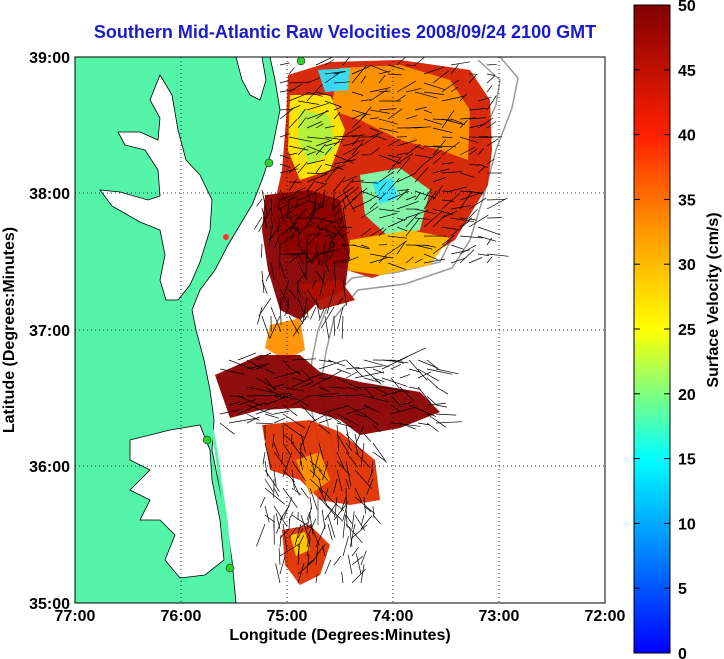  Describe the element at coordinates (220, 490) in the screenshot. I see `outer-banks` at that location.